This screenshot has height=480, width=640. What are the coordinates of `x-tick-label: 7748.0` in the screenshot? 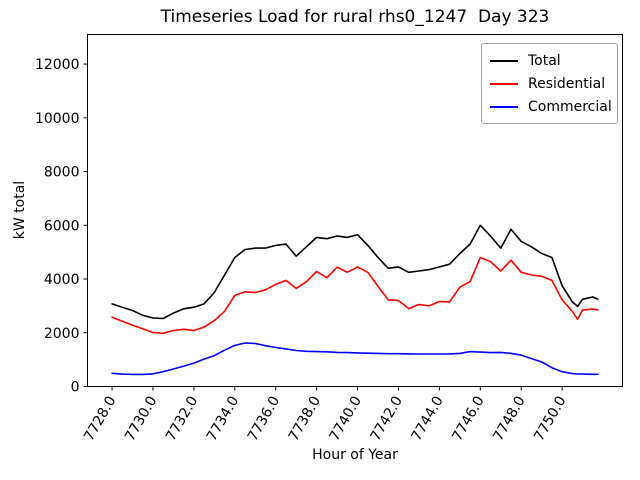 It's located at (509, 419).